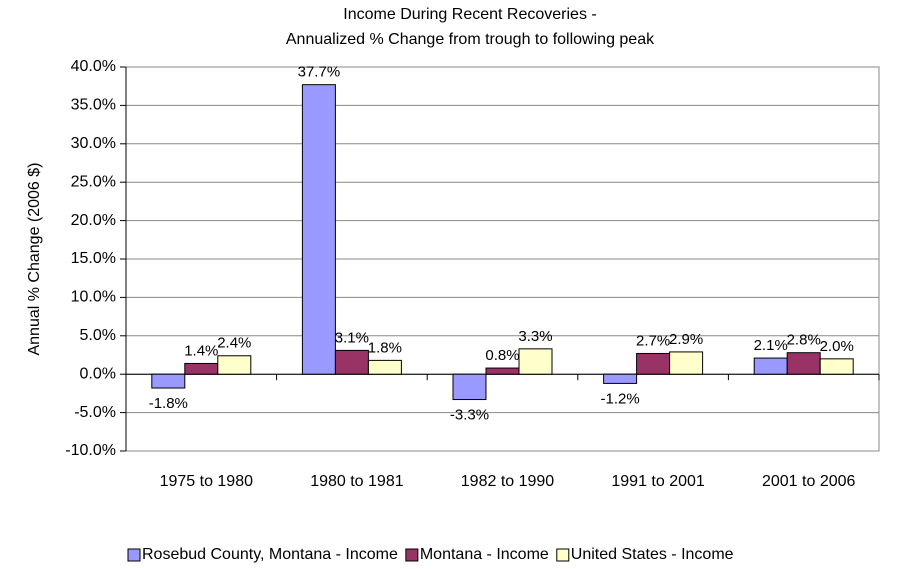  Describe the element at coordinates (95, 412) in the screenshot. I see `y-tick-label: -5.0%` at that location.